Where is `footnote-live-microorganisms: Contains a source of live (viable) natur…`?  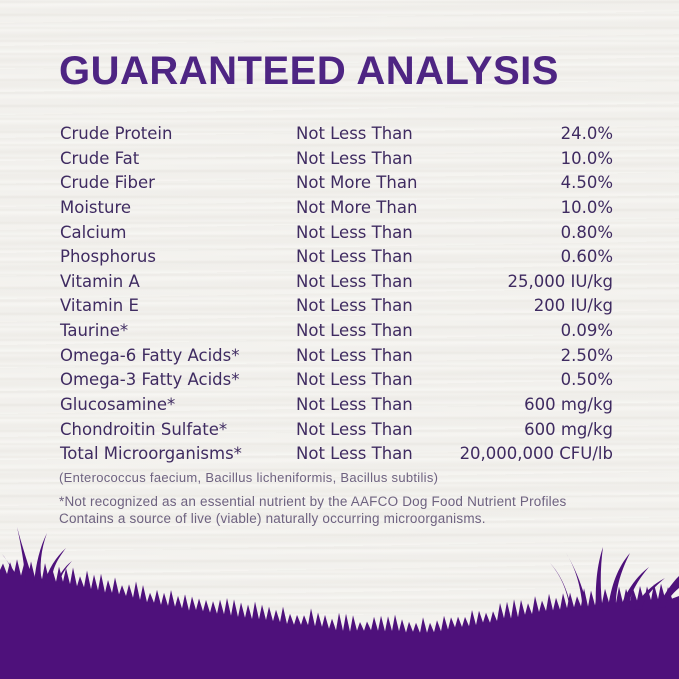
footnote-live-microorganisms: Contains a source of live (viable) natur… is located at coordinates (272, 518).